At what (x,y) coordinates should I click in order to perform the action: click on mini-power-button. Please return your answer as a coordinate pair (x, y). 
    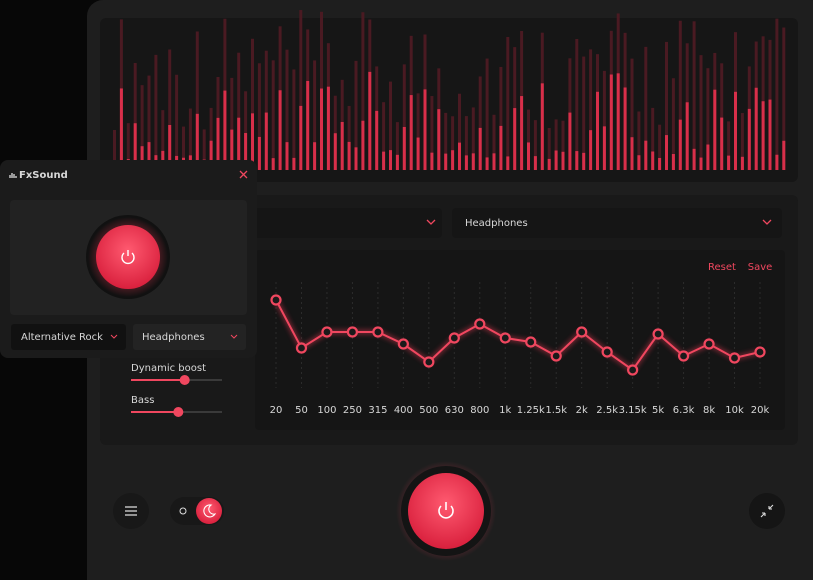
    Looking at the image, I should click on (128, 257).